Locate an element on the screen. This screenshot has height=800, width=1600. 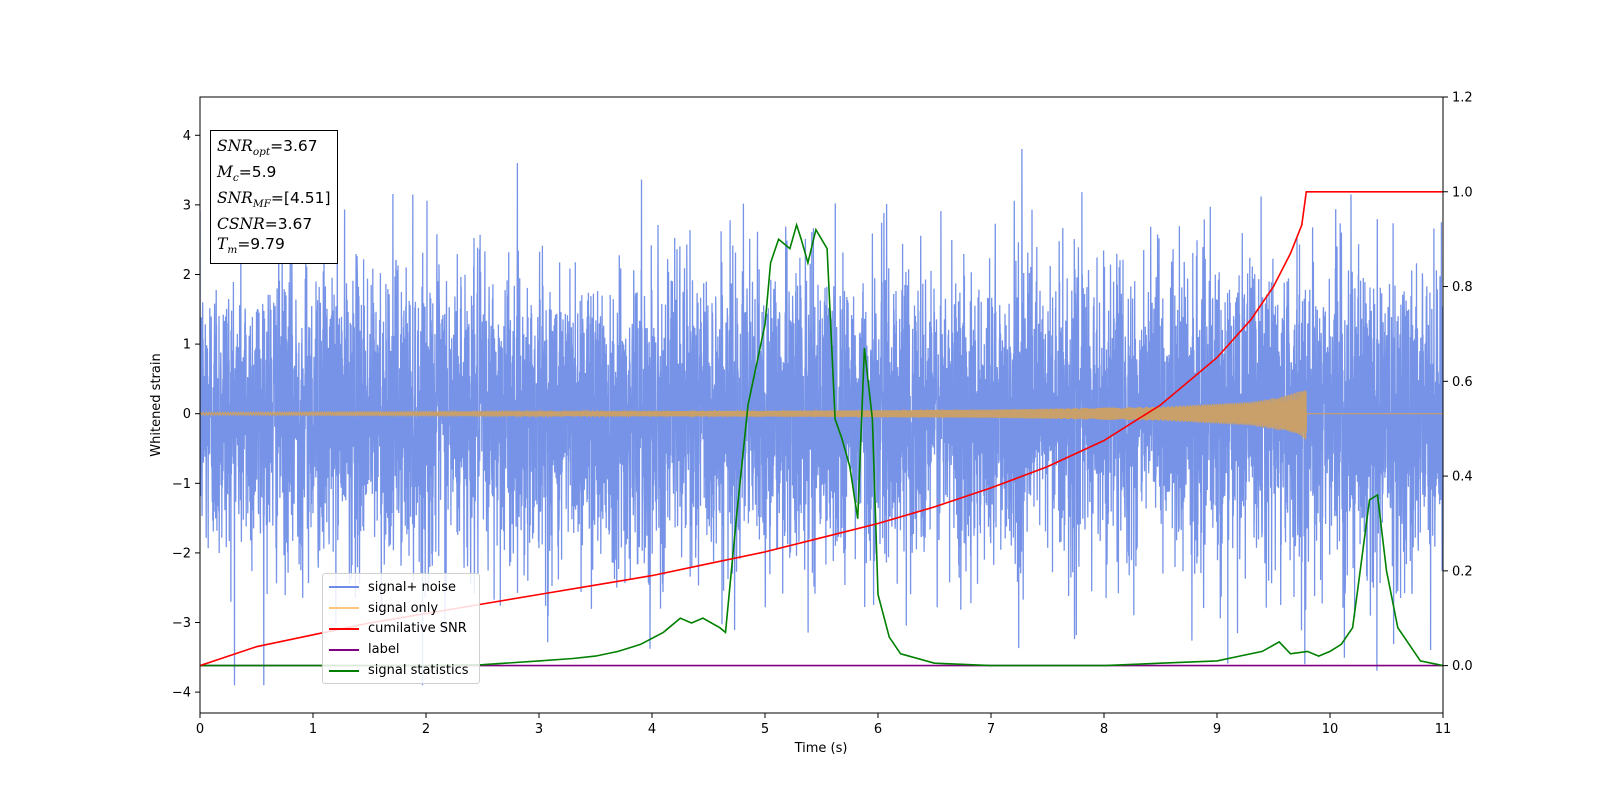
snr-mf-value: =[4.51] is located at coordinates (300, 198).